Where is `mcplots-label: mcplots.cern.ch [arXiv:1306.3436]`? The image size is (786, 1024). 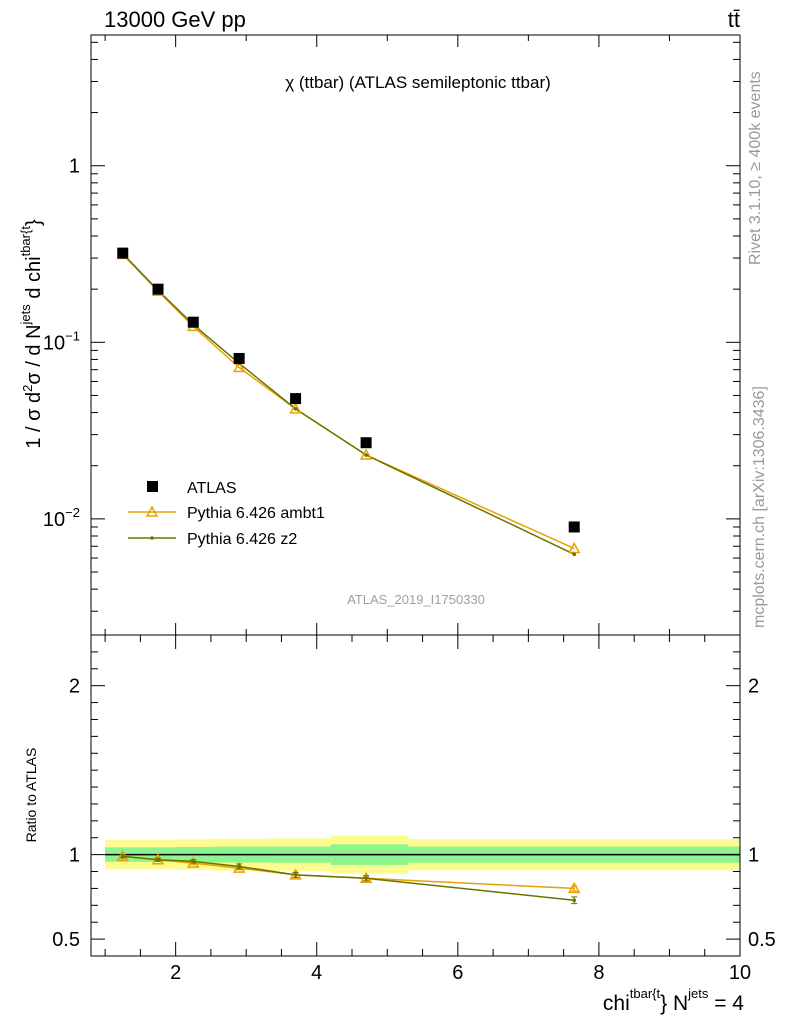 mcplots-label: mcplots.cern.ch [arXiv:1306.3436] is located at coordinates (759, 507).